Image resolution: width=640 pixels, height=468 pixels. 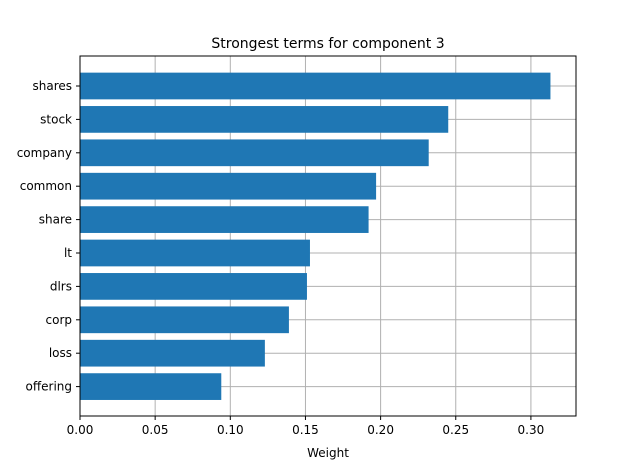 What do you see at coordinates (315, 86) in the screenshot?
I see `bar-shares` at bounding box center [315, 86].